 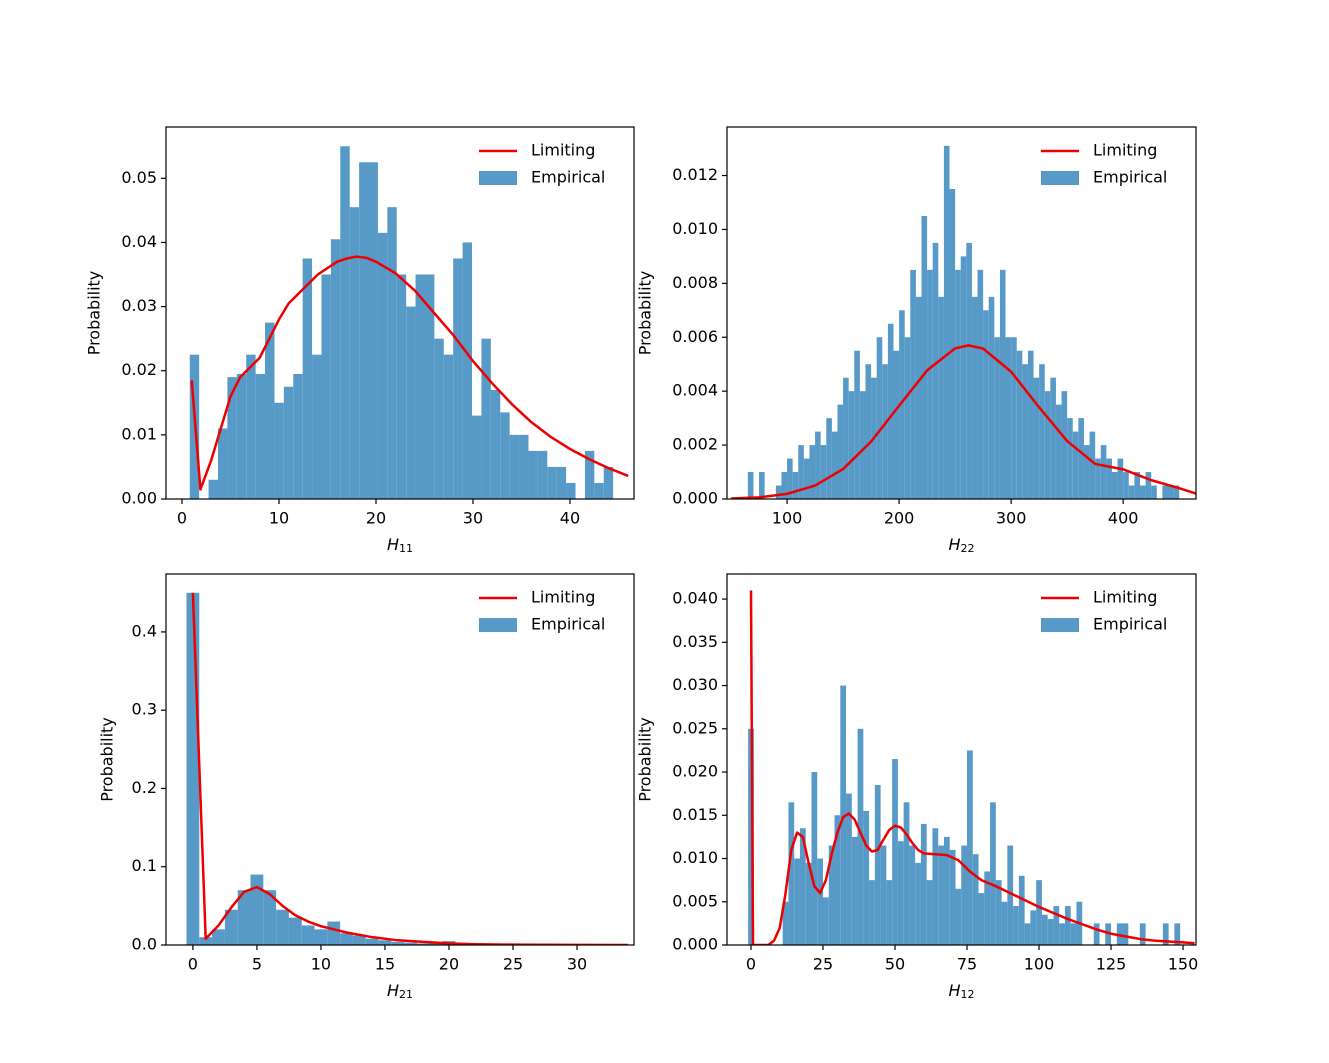 I want to click on x-tick-label: 100, so click(x=1039, y=964).